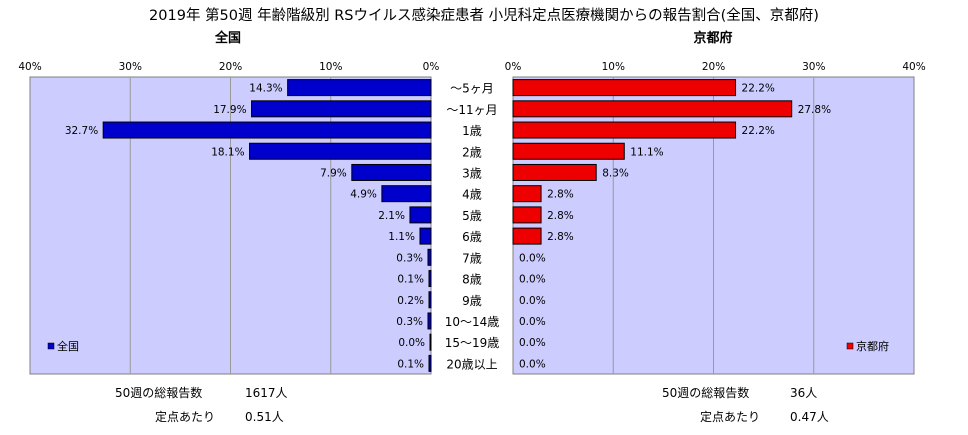  What do you see at coordinates (472, 343) in the screenshot?
I see `category-label: 15～19歳` at bounding box center [472, 343].